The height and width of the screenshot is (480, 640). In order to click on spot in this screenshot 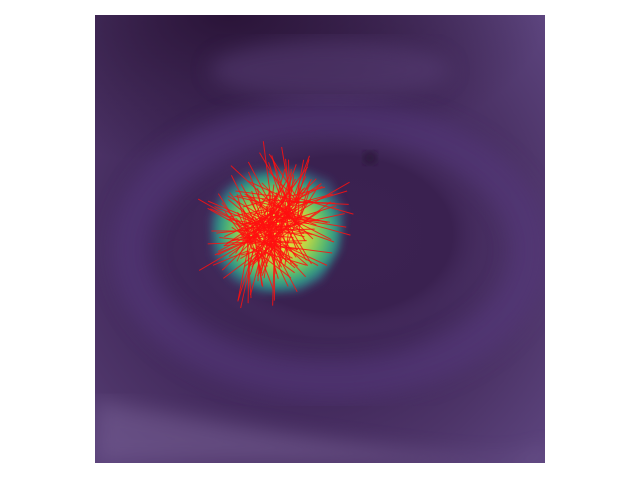, I will do `click(370, 158)`.